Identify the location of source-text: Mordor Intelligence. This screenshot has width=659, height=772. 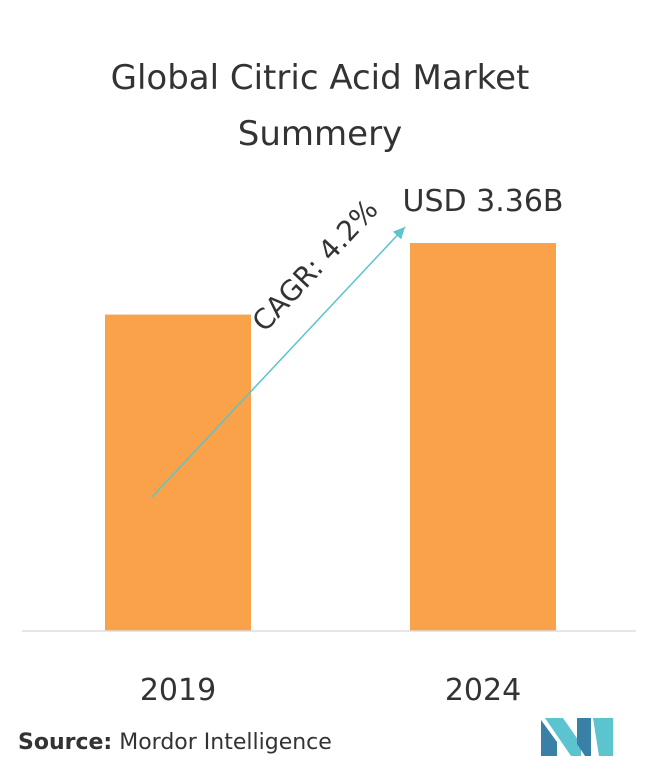
(225, 742).